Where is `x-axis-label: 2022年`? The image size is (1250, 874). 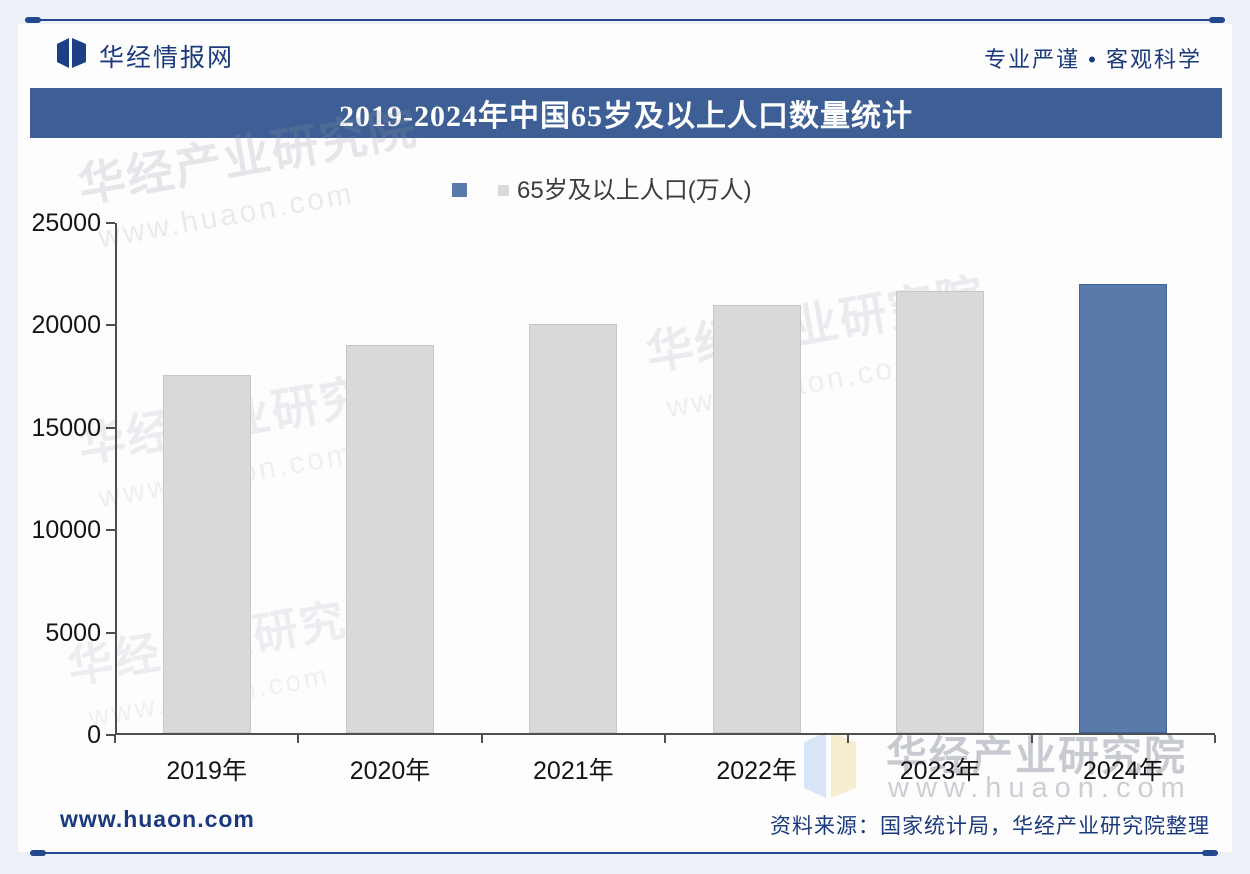 x-axis-label: 2022年 is located at coordinates (756, 771).